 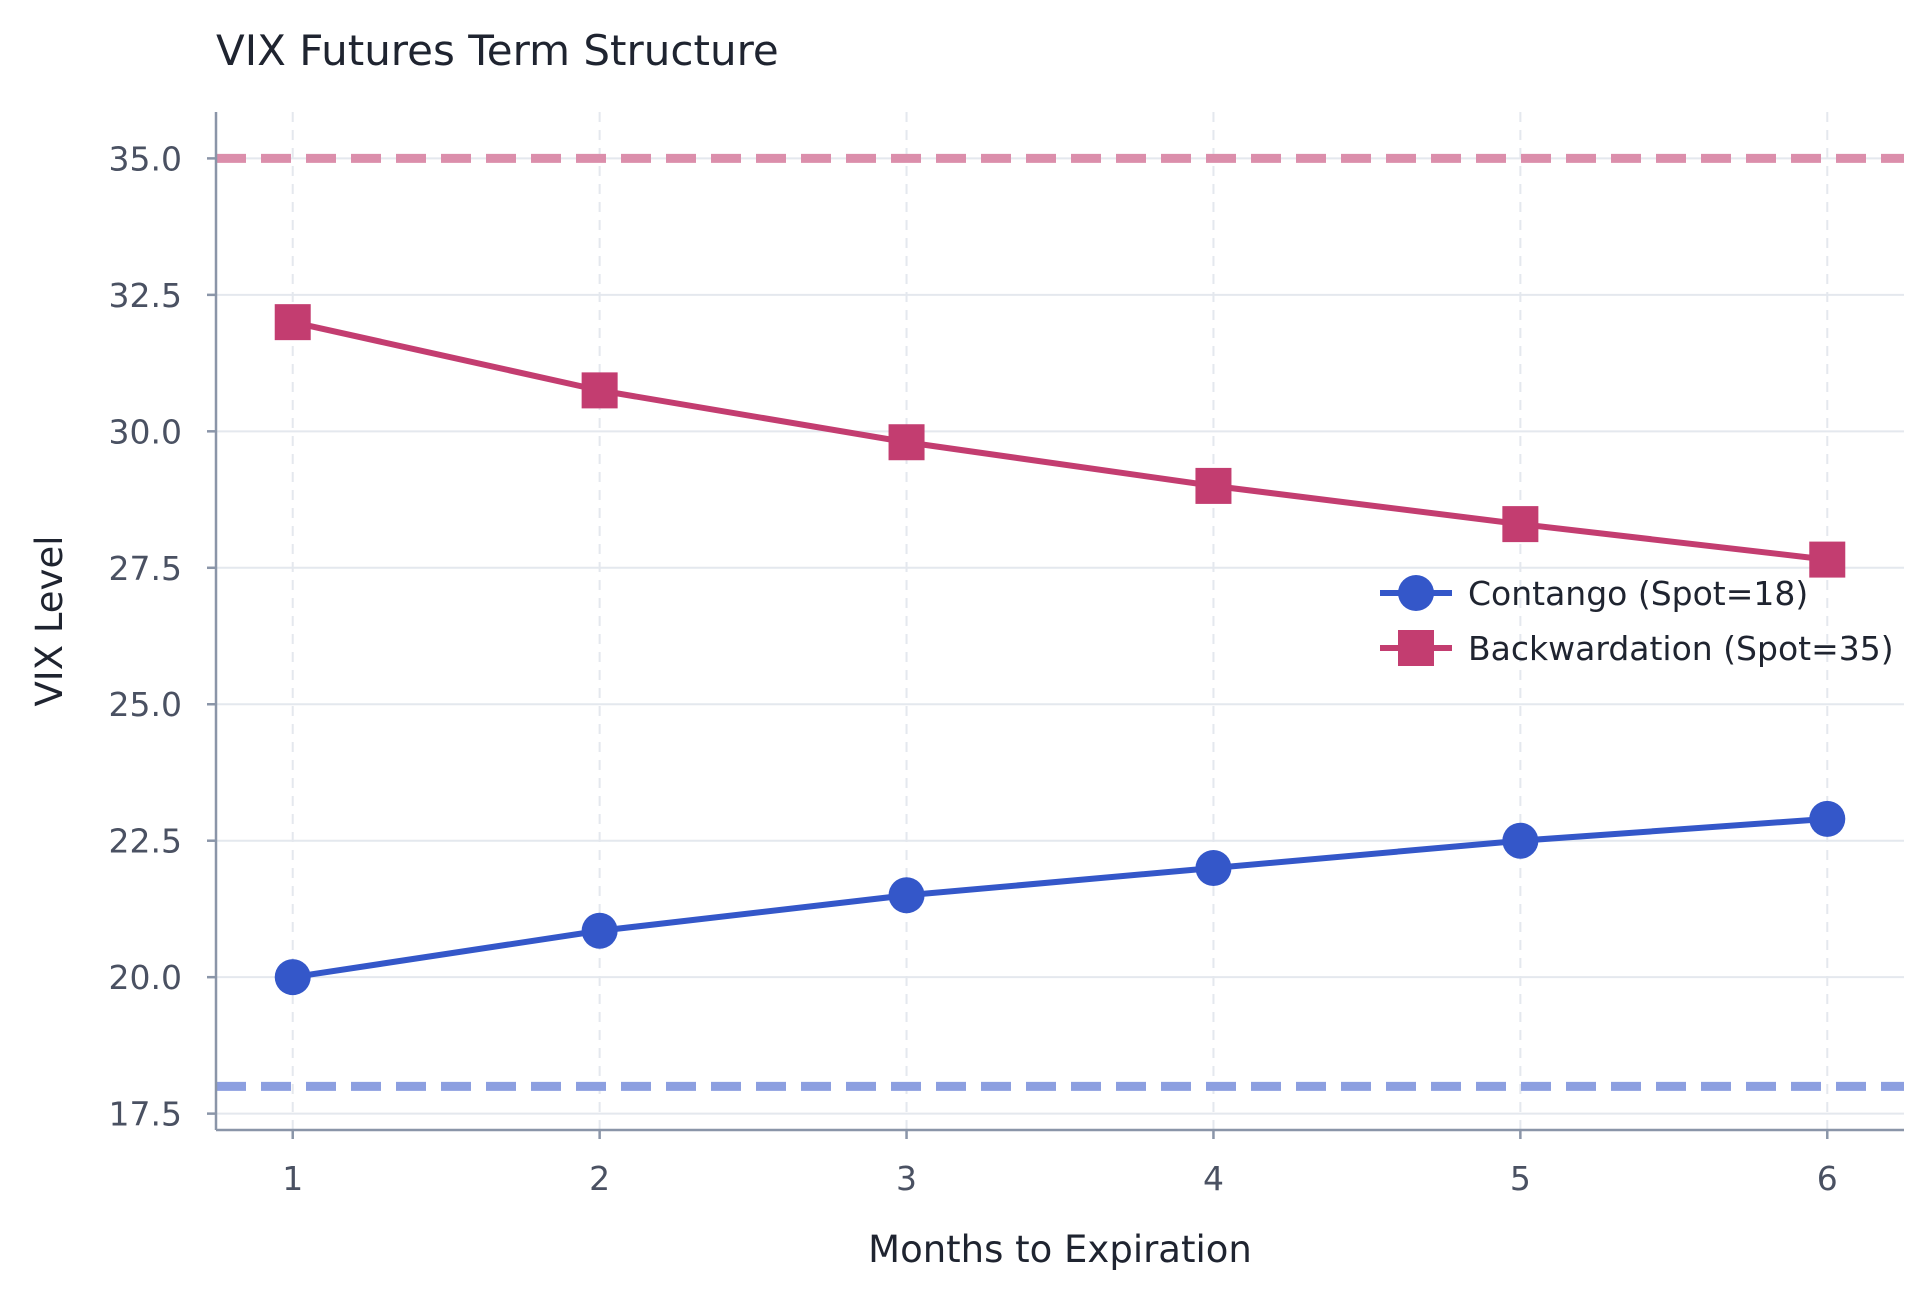 What do you see at coordinates (145, 977) in the screenshot?
I see `y-tick-label: 20.0` at bounding box center [145, 977].